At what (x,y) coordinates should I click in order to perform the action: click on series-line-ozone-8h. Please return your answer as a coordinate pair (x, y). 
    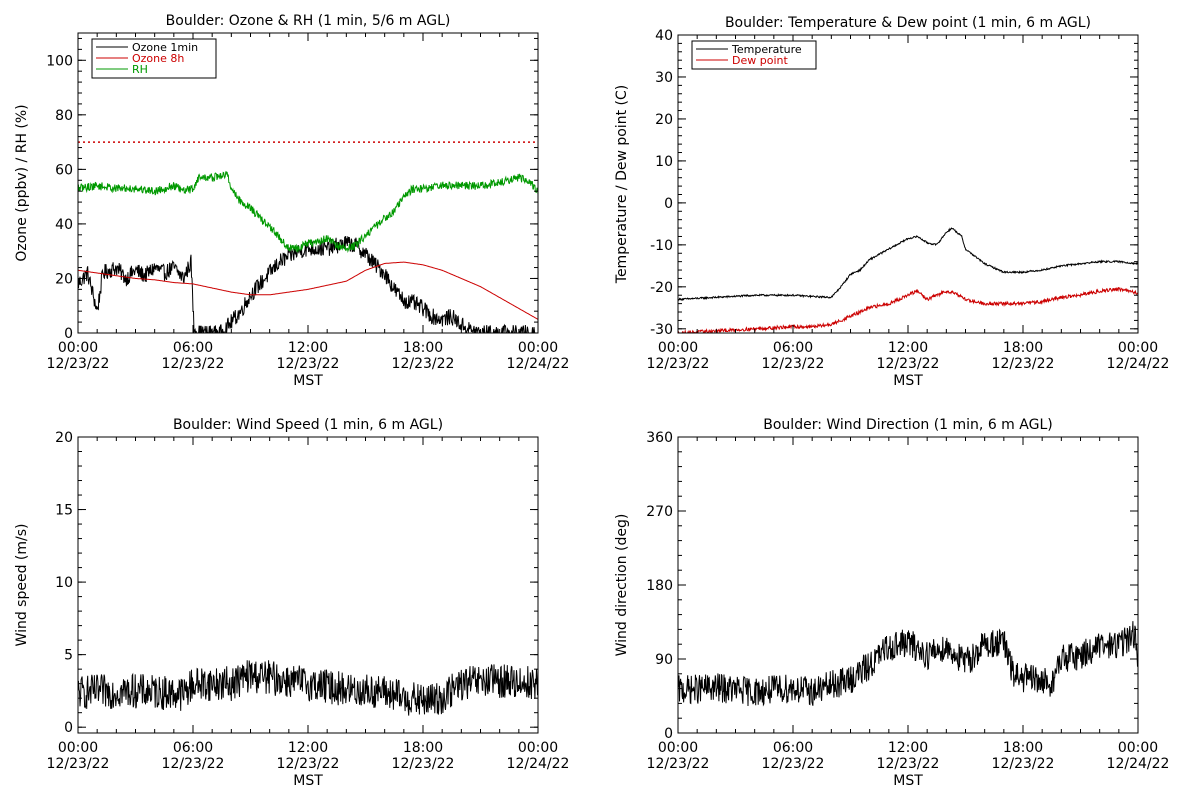
    Looking at the image, I should click on (308, 290).